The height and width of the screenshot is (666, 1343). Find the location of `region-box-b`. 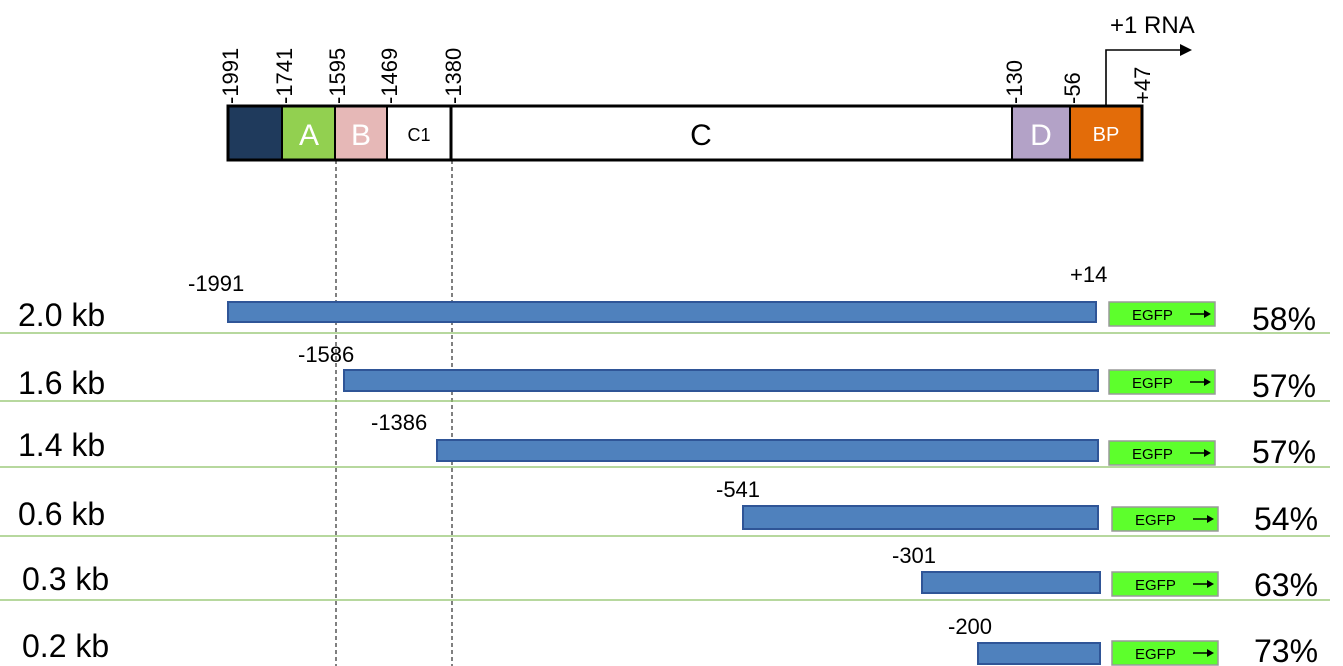

region-box-b is located at coordinates (361, 133).